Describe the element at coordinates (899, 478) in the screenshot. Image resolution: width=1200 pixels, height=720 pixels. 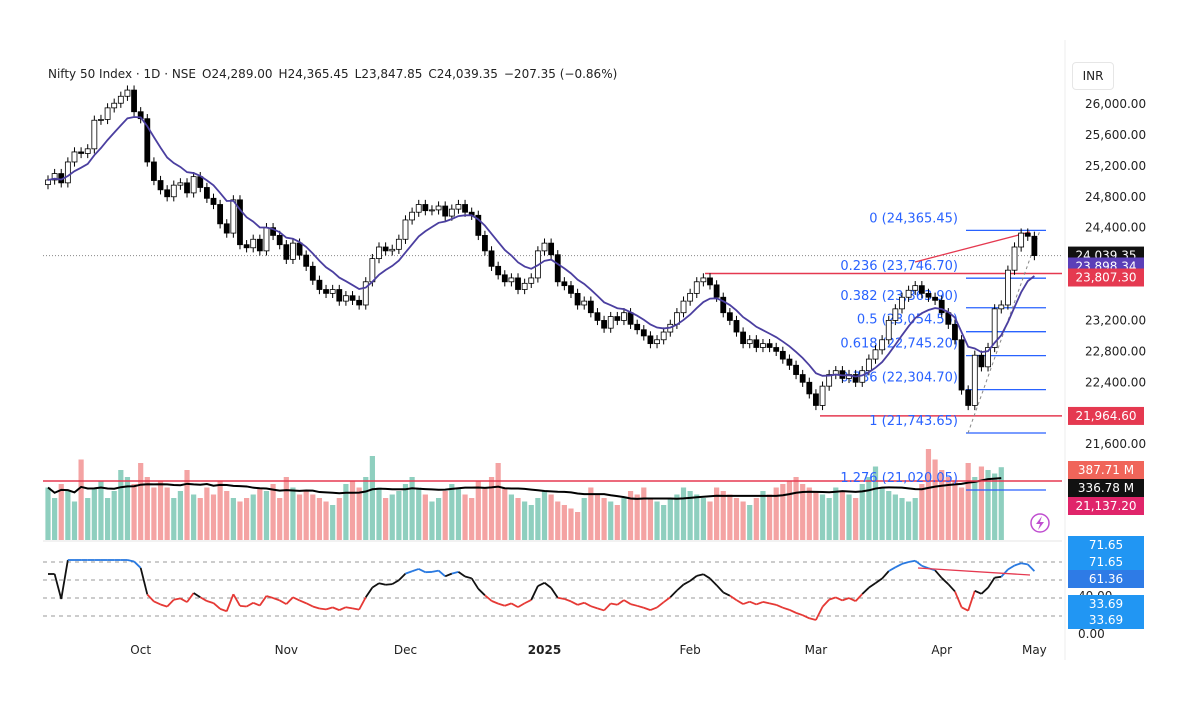
I see `fib-level-label: 1.276 (21,020.05)` at that location.